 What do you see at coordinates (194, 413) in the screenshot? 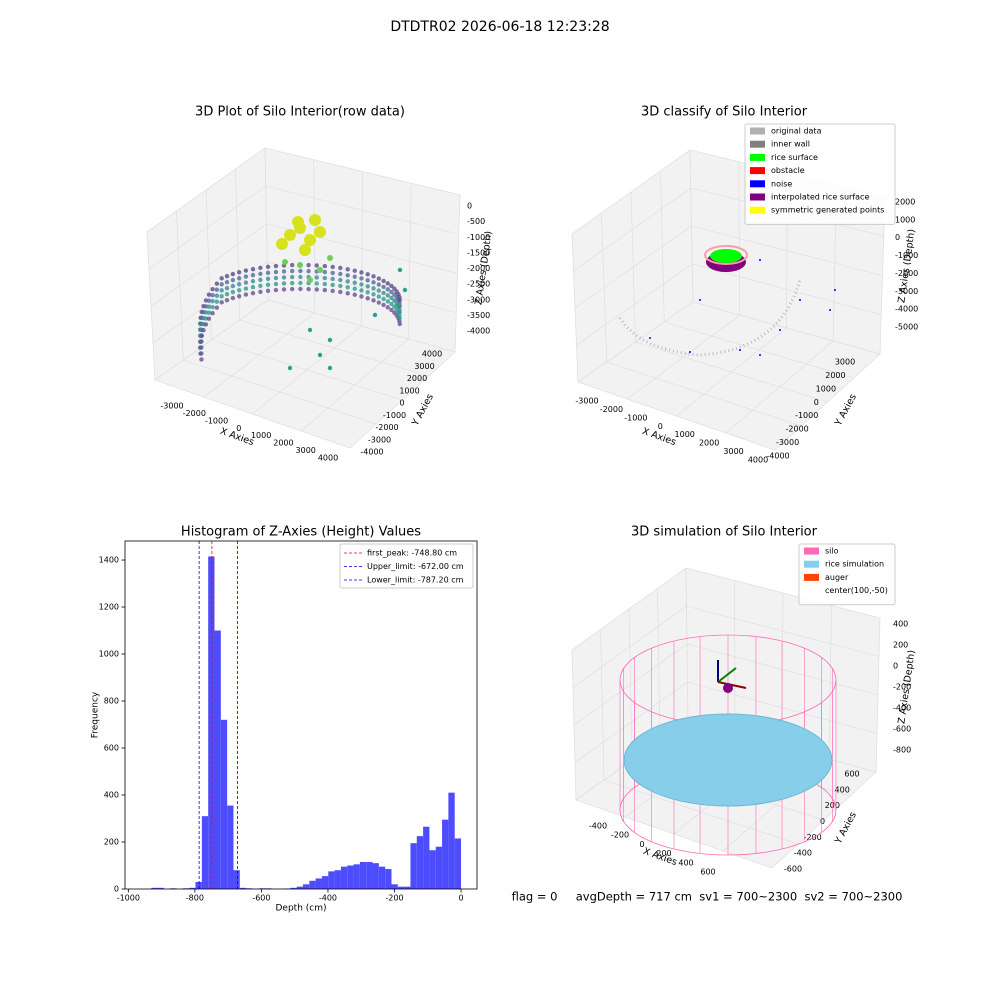
I see `x-tick-label: -2000` at bounding box center [194, 413].